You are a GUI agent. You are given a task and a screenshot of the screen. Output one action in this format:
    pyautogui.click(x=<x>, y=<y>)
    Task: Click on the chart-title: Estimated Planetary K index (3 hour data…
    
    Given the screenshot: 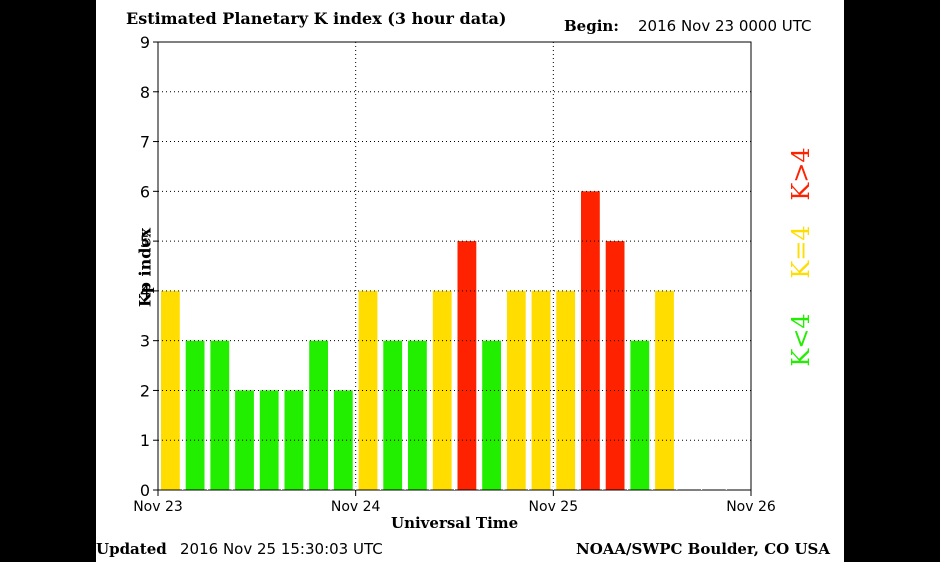 What is the action you would take?
    pyautogui.click(x=316, y=18)
    